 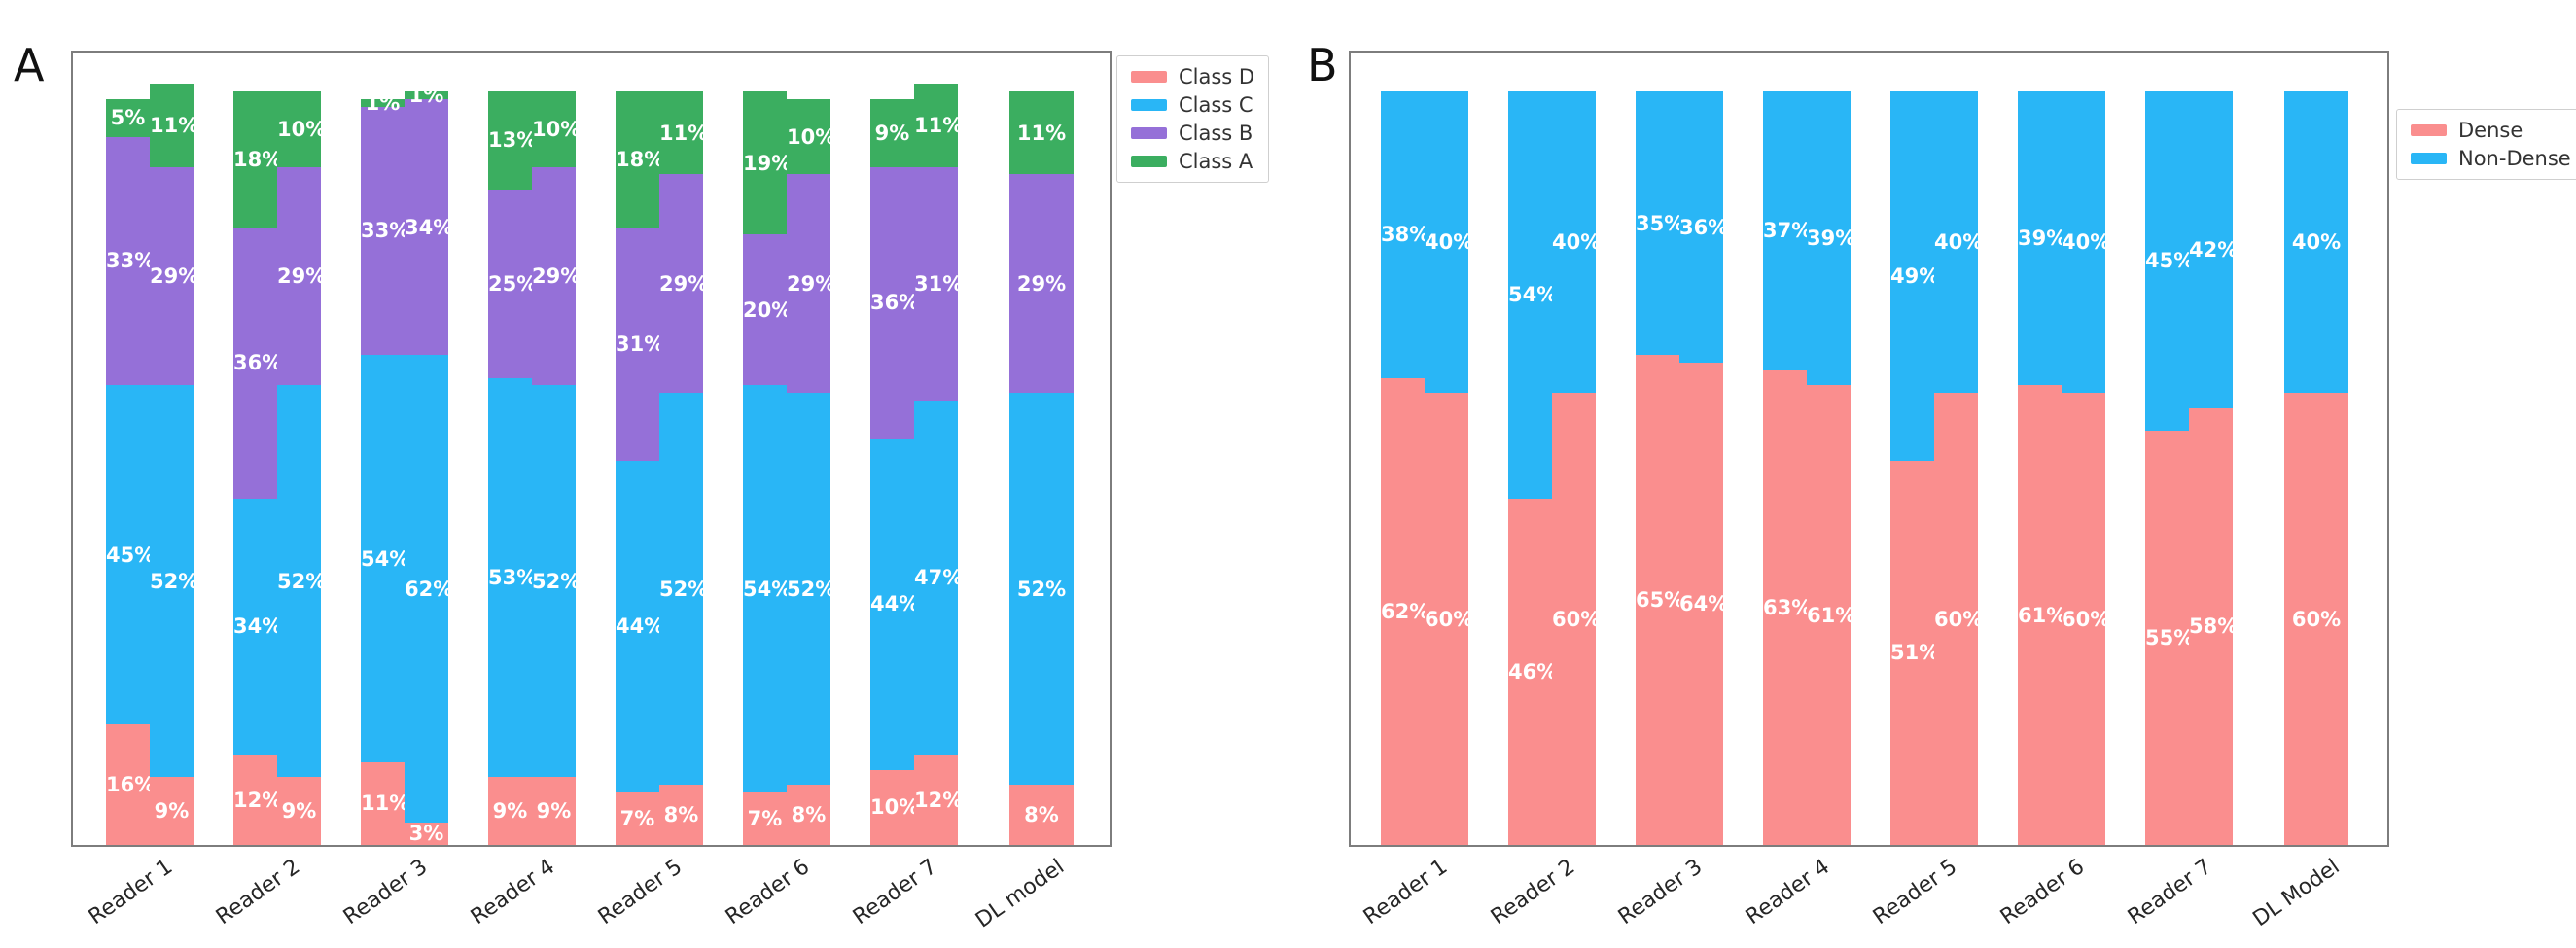 I want to click on x-tick-label: Reader 2, so click(x=258, y=892).